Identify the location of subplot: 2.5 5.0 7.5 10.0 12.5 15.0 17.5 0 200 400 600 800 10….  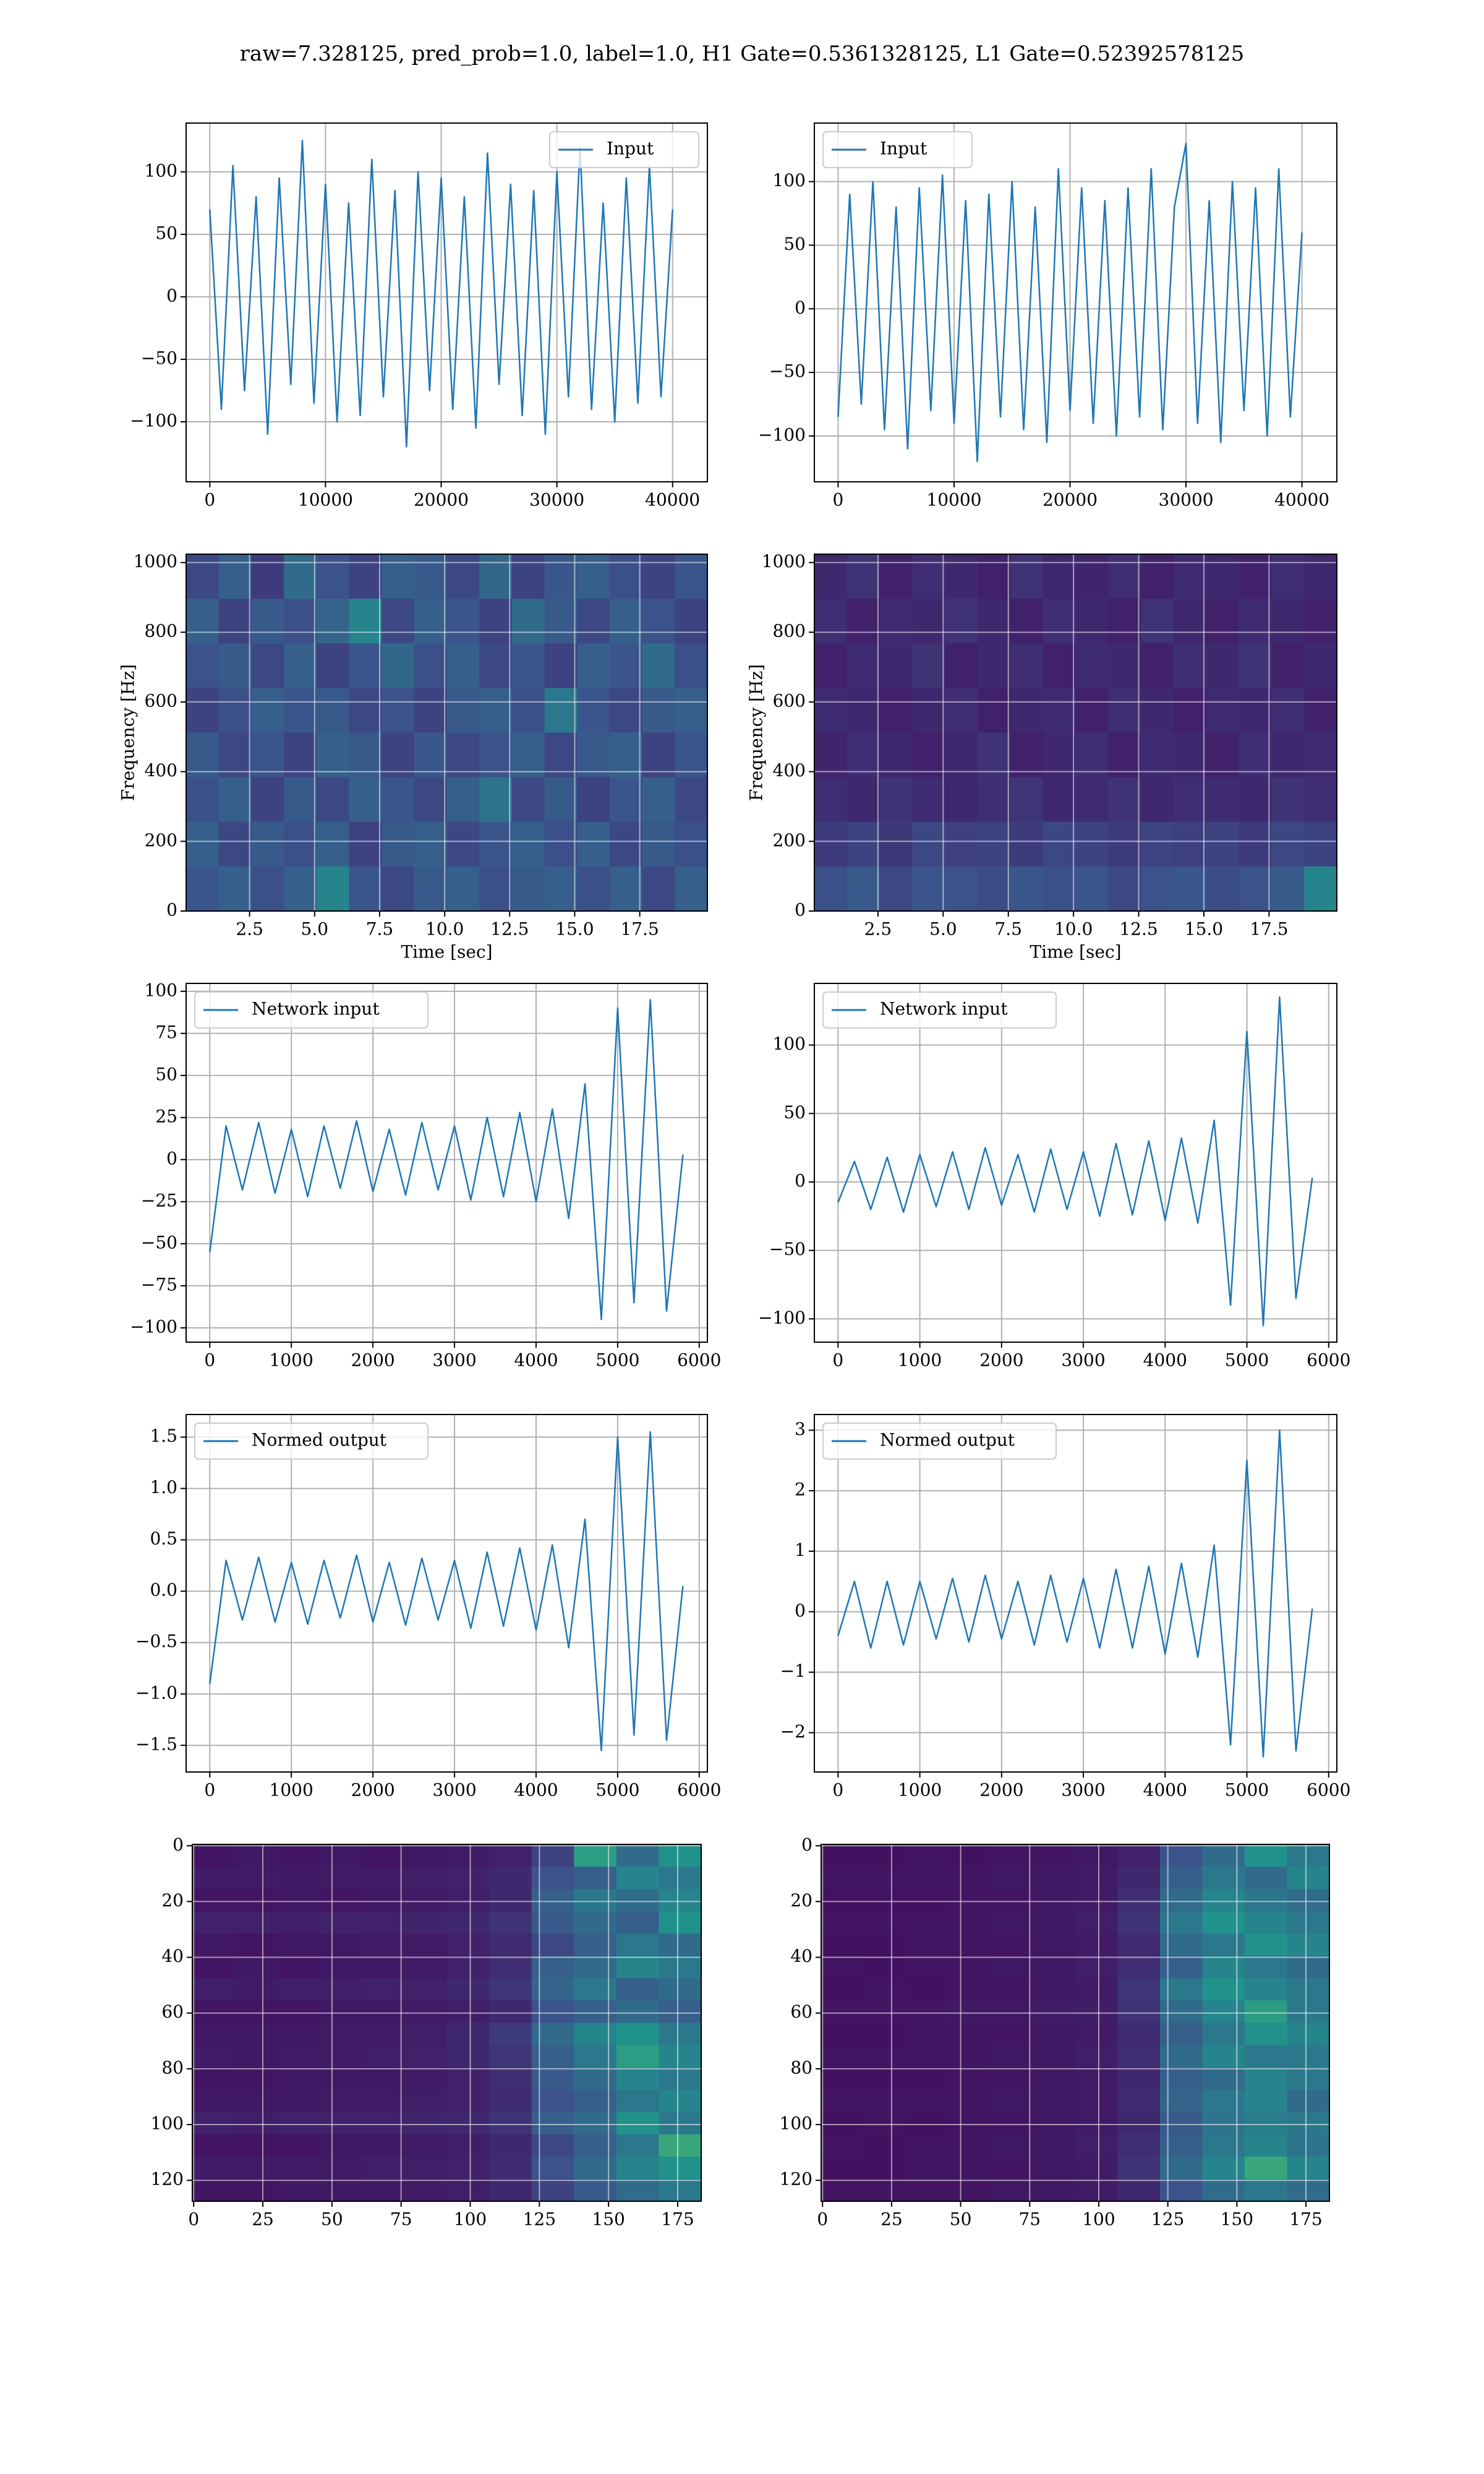
(1041, 757).